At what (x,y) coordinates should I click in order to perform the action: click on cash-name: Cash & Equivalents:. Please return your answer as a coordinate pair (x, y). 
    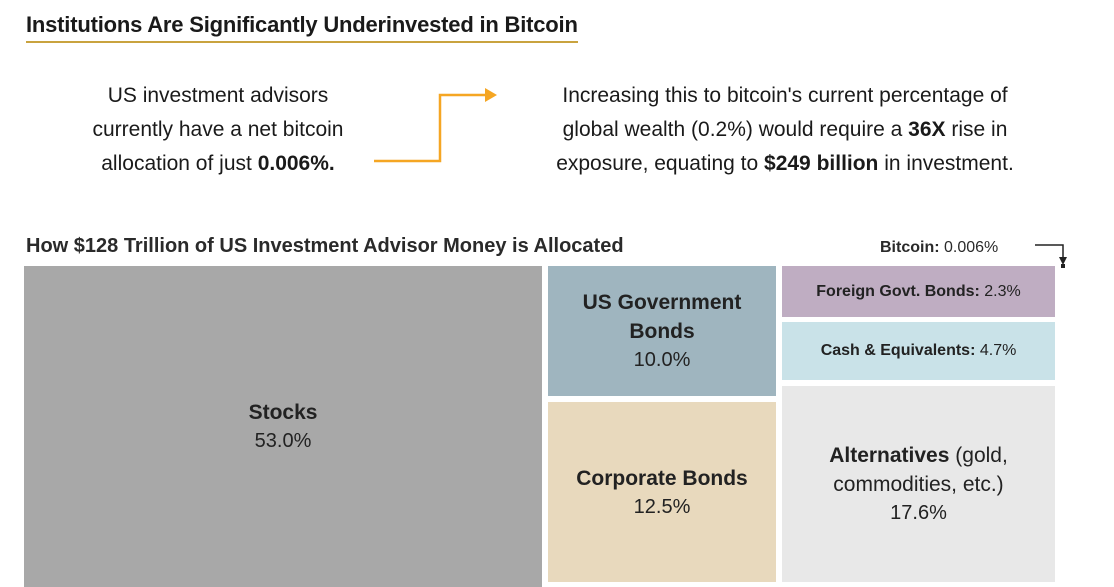
    Looking at the image, I should click on (898, 350).